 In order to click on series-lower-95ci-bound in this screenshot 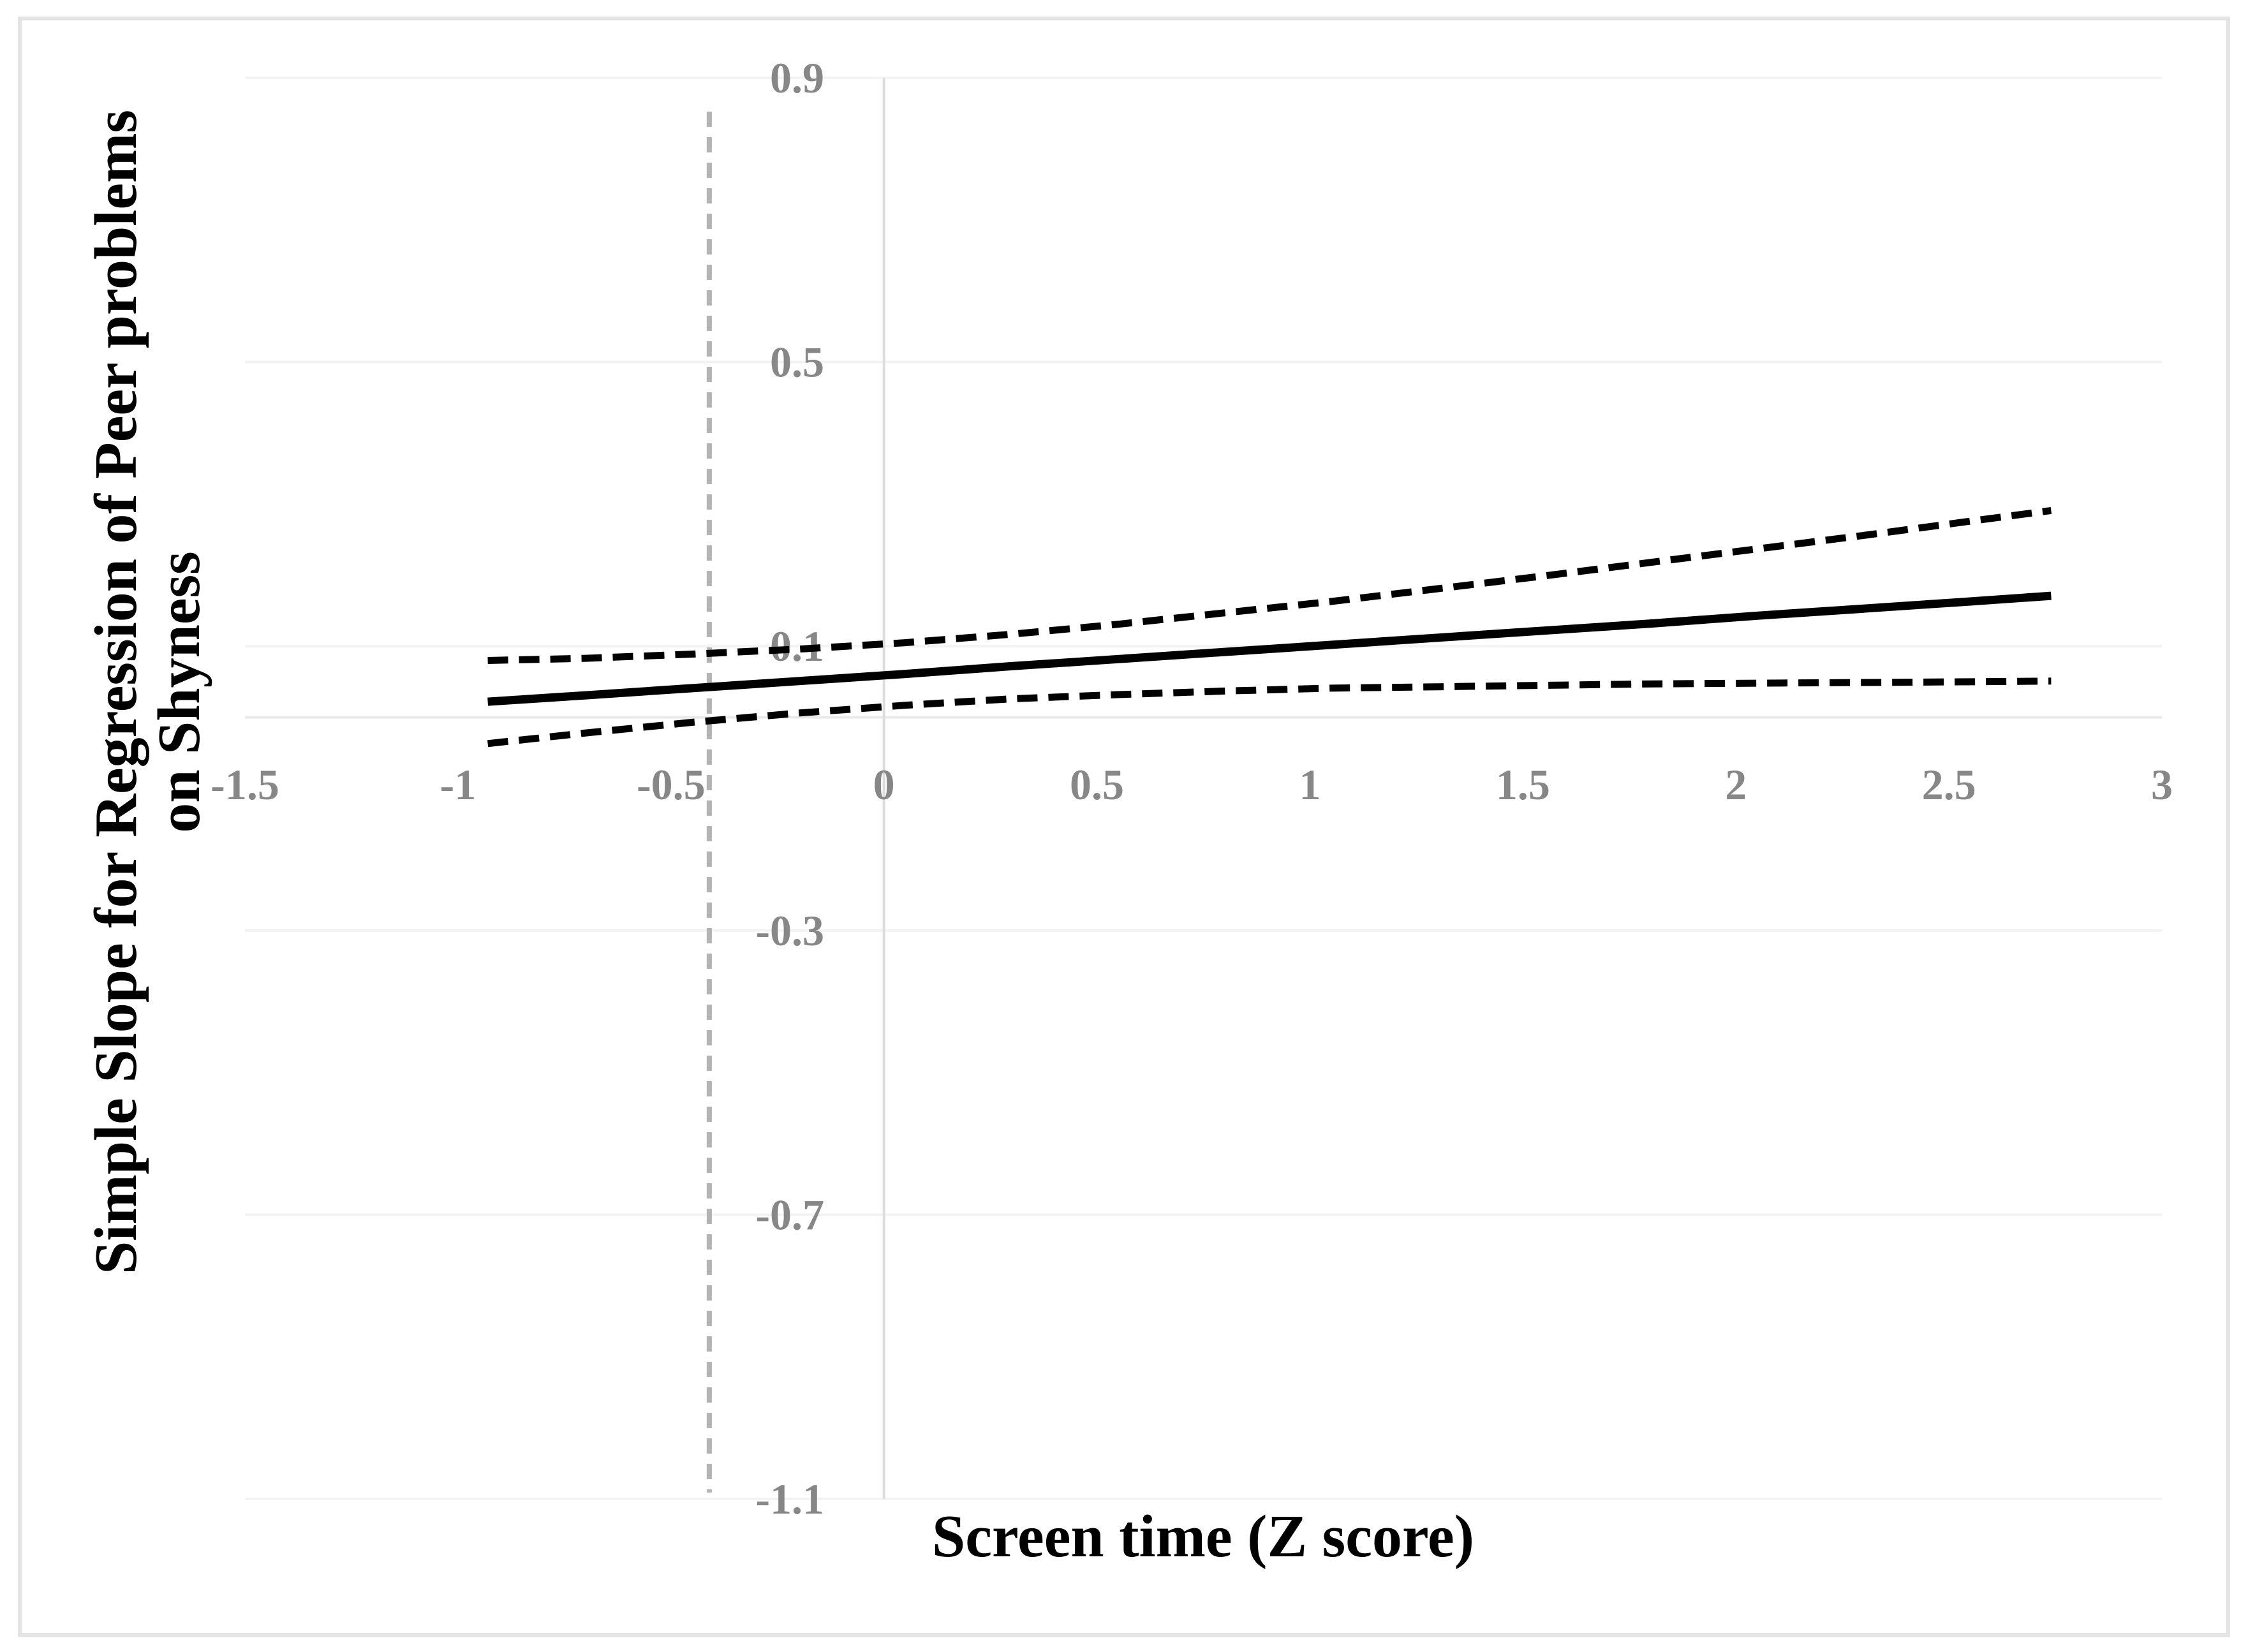, I will do `click(1269, 713)`.